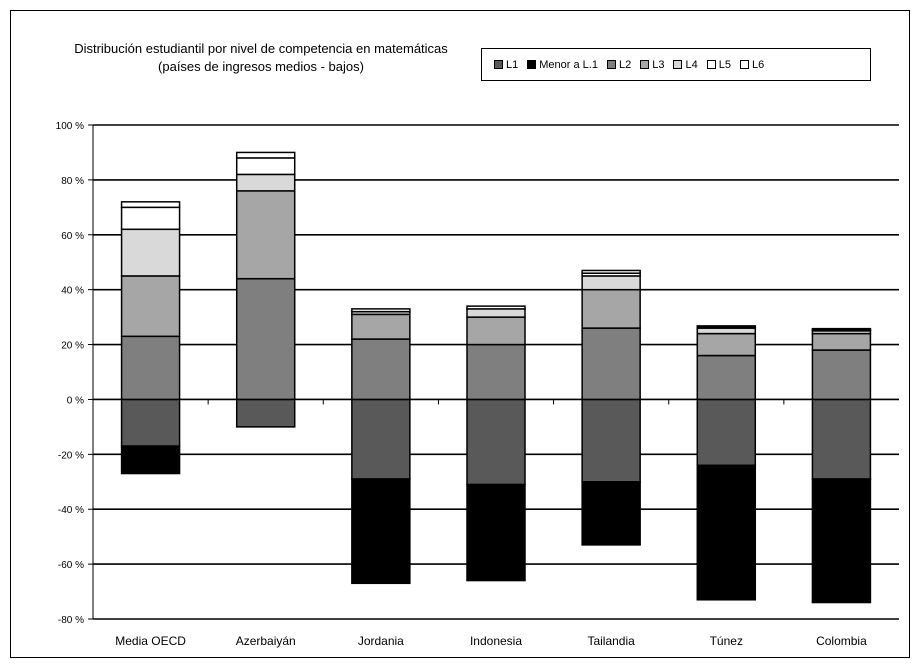 The image size is (920, 668). Describe the element at coordinates (70, 126) in the screenshot. I see `y-tick-label: 100 %` at that location.